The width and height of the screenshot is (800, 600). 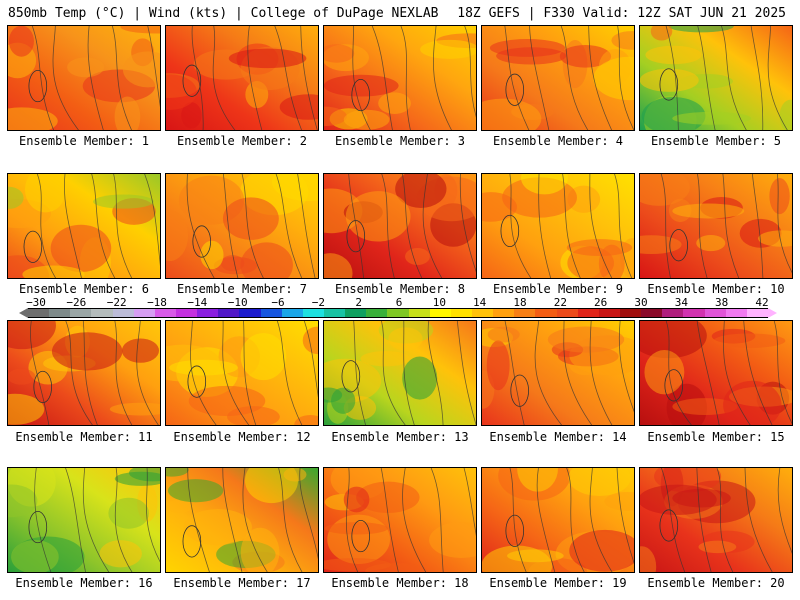 I want to click on ensemble-member-label: Ensemble Member: 16, so click(x=84, y=583).